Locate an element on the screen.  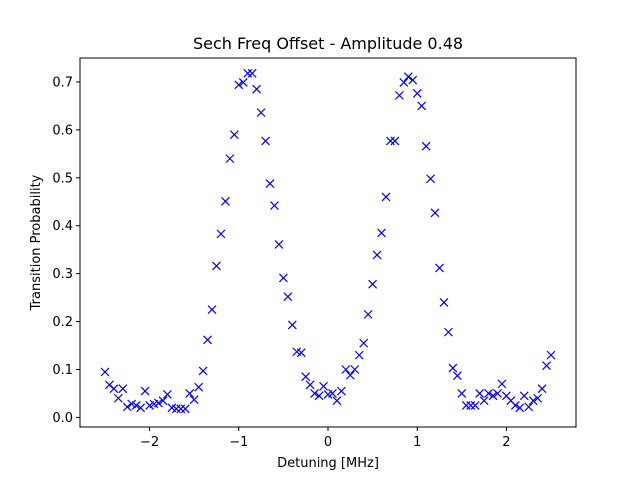
y-tick-label: 0.7 is located at coordinates (62, 82).